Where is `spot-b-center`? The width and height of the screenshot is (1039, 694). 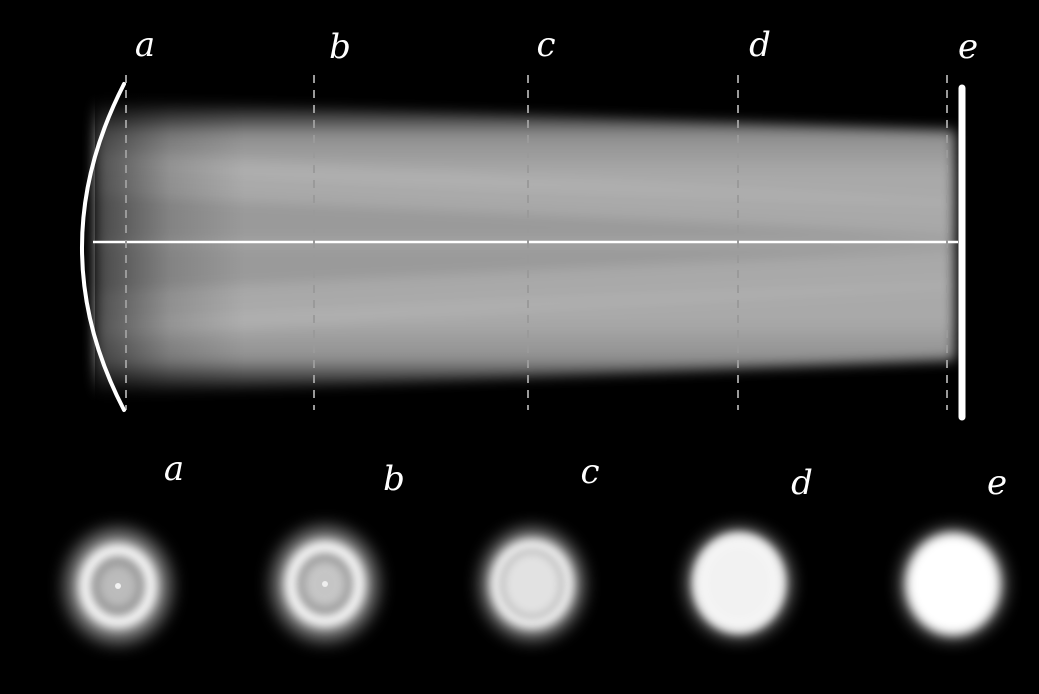
spot-b-center is located at coordinates (325, 584).